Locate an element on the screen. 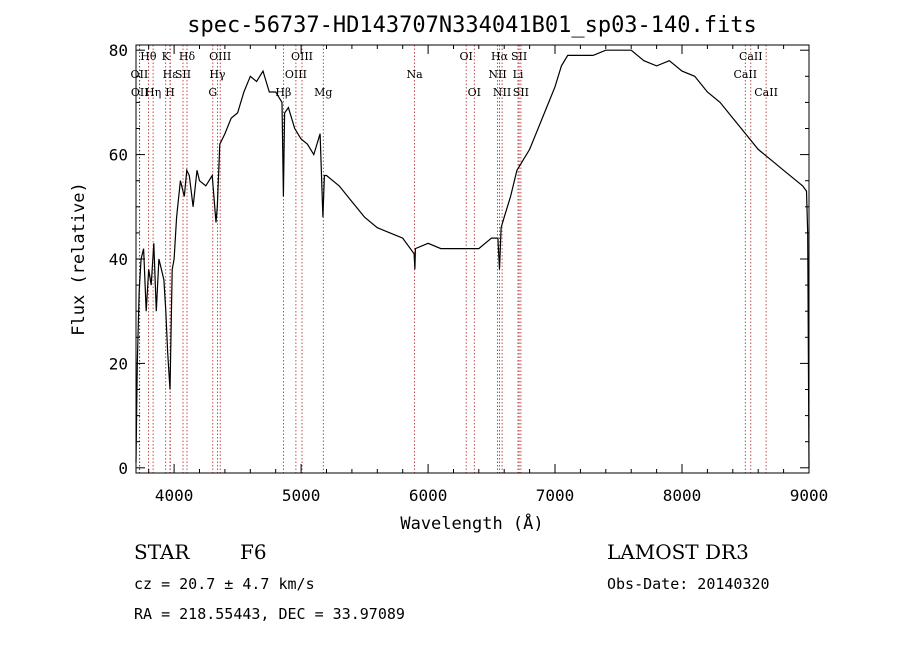  observation-date: Obs-Date: 20140320 is located at coordinates (688, 584).